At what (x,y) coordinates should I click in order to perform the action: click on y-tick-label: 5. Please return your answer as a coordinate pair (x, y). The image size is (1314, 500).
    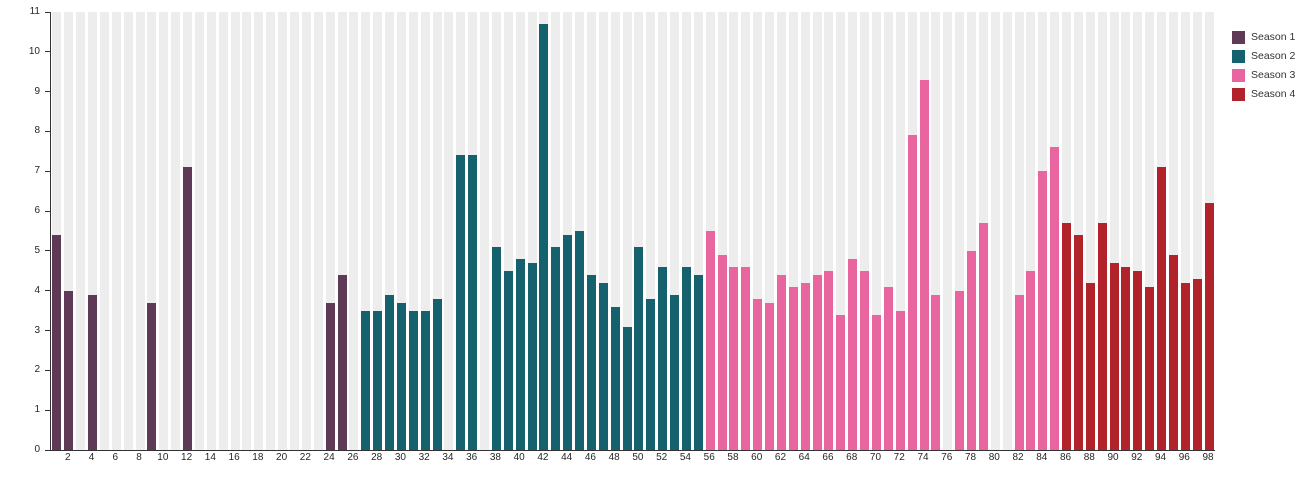
    Looking at the image, I should click on (37, 250).